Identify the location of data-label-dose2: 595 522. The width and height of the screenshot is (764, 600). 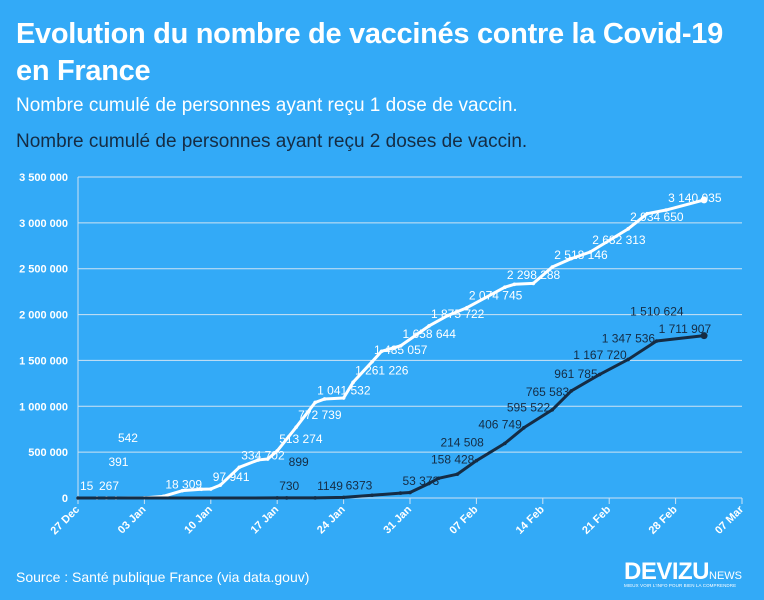
(529, 407).